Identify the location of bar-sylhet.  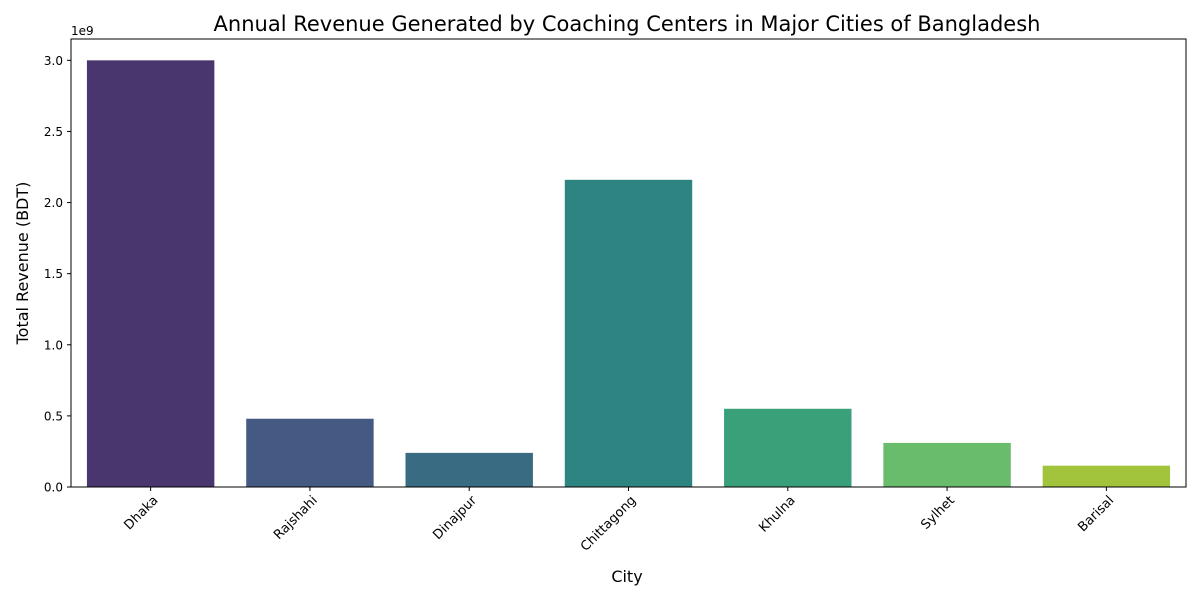
(947, 464).